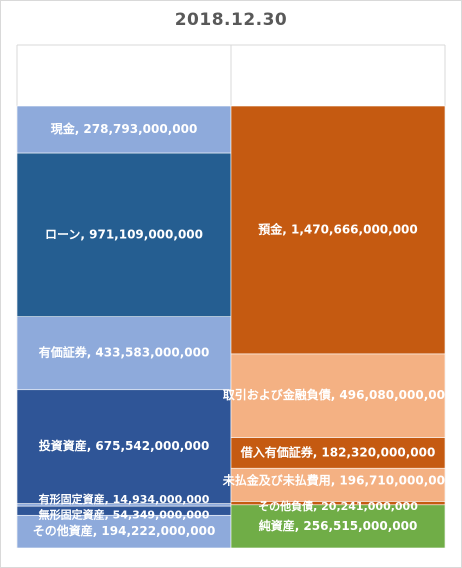 This screenshot has width=462, height=568. Describe the element at coordinates (338, 506) in the screenshot. I see `seg-label-その他負債: その他負債, 20,241,000,000` at that location.